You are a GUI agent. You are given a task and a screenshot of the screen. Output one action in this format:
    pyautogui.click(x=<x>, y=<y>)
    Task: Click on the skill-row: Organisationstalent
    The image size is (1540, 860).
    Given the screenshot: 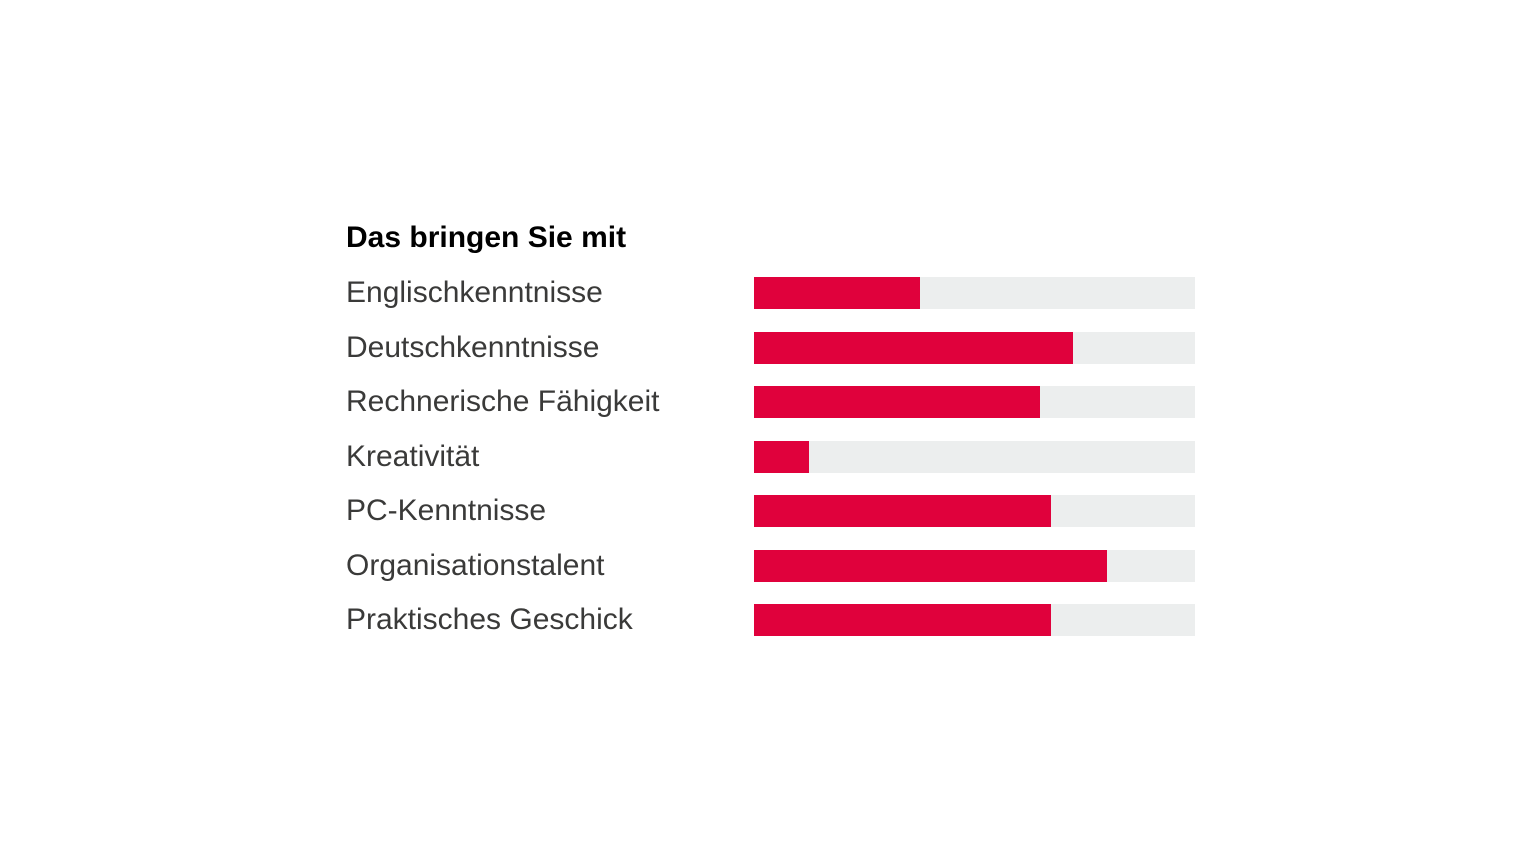 What is the action you would take?
    pyautogui.click(x=772, y=565)
    